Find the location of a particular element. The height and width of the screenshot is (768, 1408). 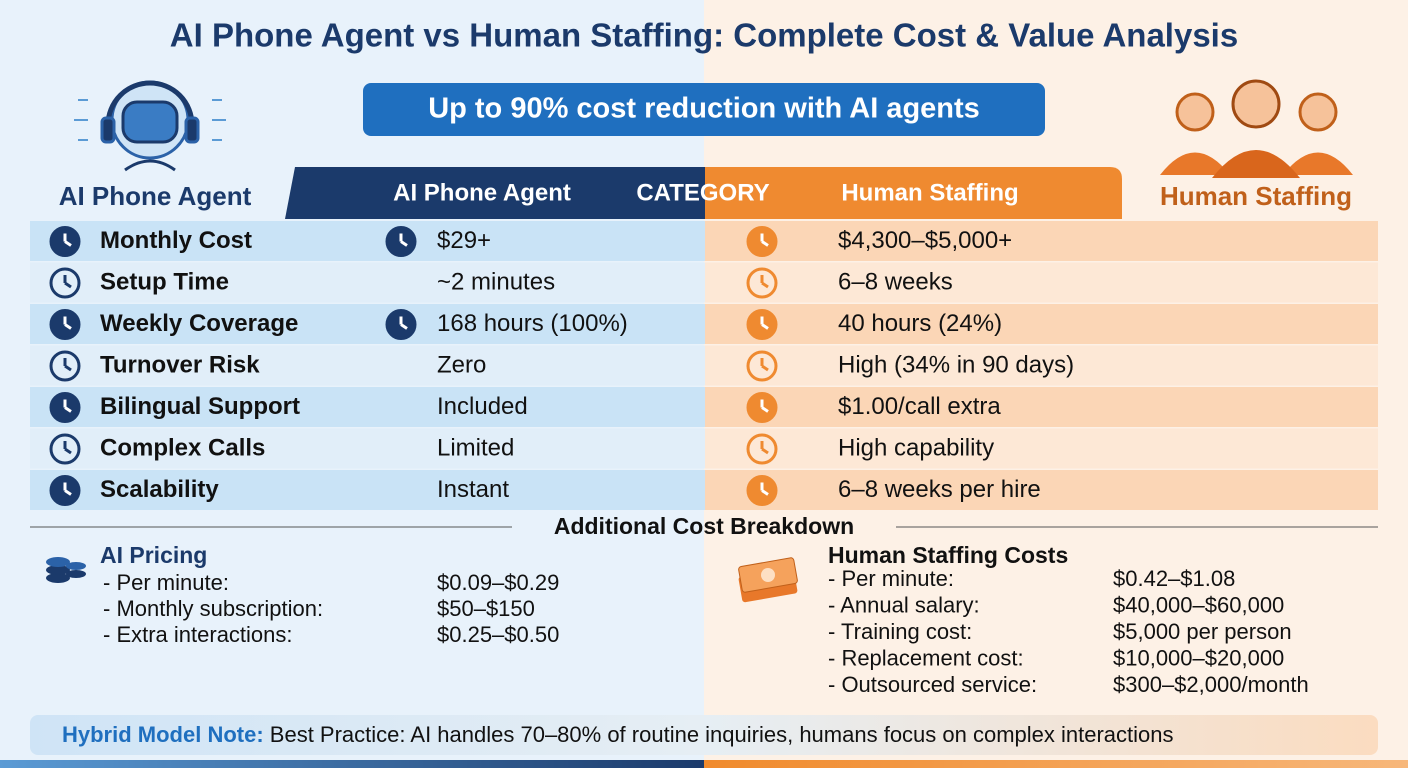

row-category: Bilingual Support is located at coordinates (200, 406).